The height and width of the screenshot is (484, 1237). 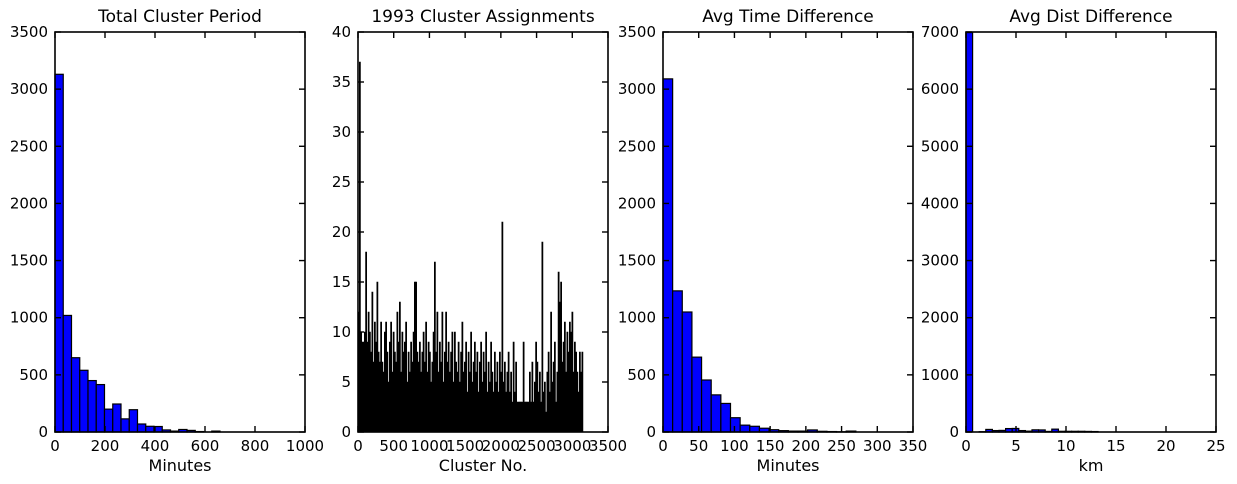 What do you see at coordinates (734, 446) in the screenshot?
I see `x-tick-label: 100` at bounding box center [734, 446].